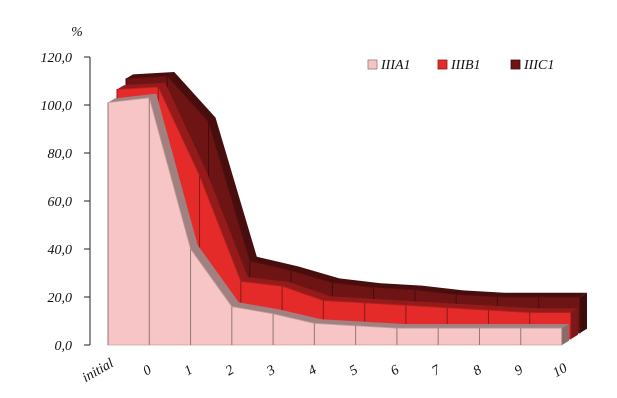 Image resolution: width=617 pixels, height=398 pixels. What do you see at coordinates (230, 371) in the screenshot?
I see `x-tick-label: 2` at bounding box center [230, 371].